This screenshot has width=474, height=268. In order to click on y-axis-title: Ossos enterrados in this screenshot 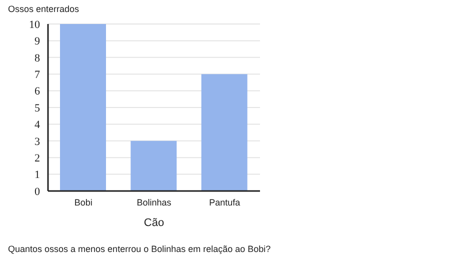, I will do `click(44, 9)`.